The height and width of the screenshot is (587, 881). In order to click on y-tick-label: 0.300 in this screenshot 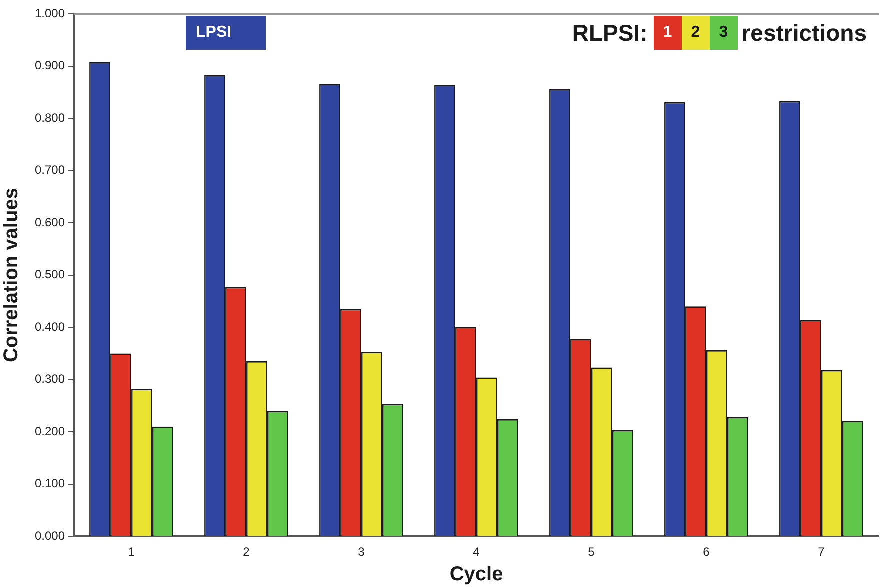, I will do `click(50, 379)`.